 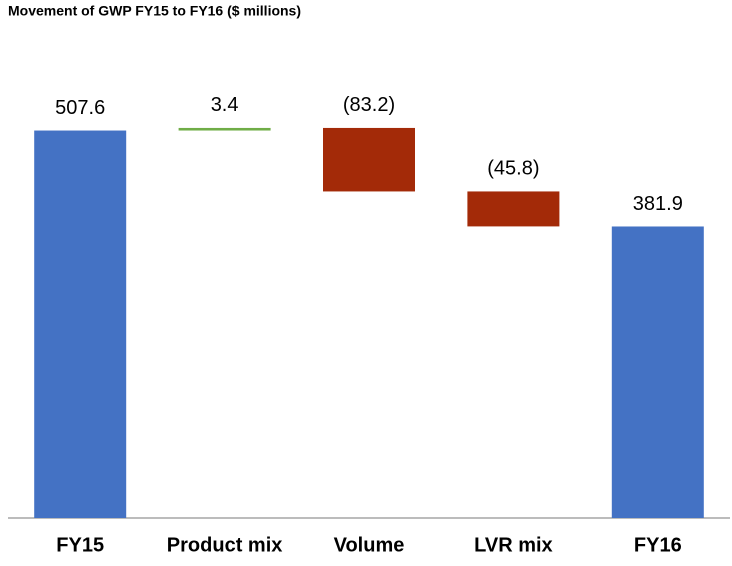 I want to click on value-label: (45.8), so click(x=513, y=169).